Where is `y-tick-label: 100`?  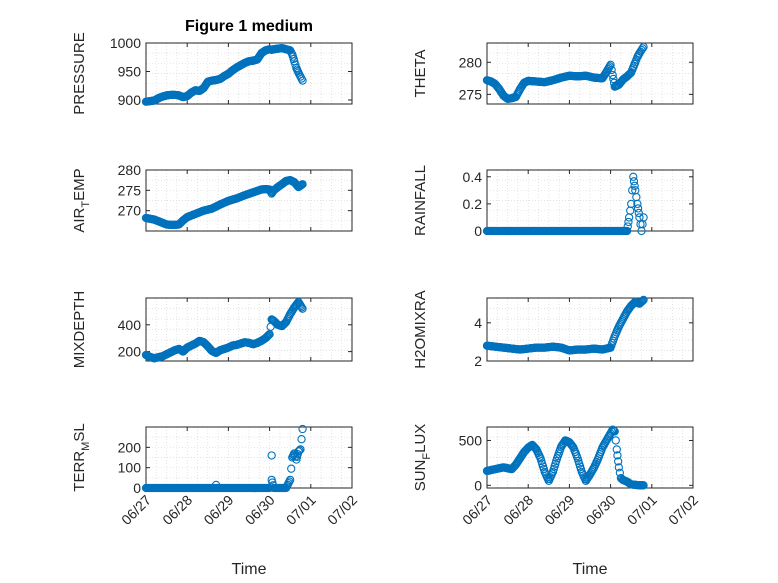 y-tick-label: 100 is located at coordinates (130, 468).